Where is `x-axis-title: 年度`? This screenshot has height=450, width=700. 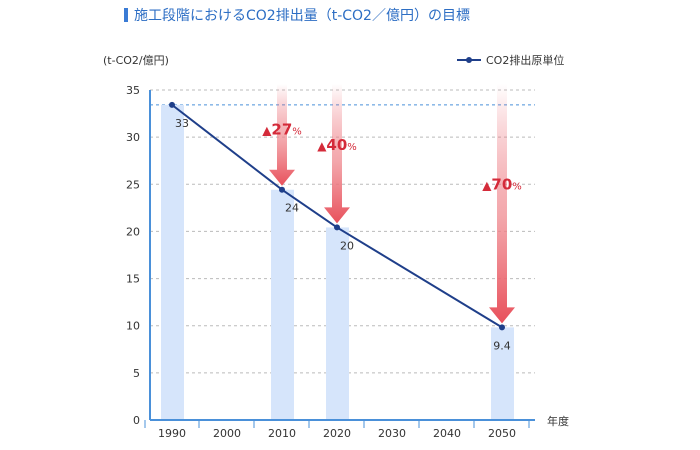 x-axis-title: 年度 is located at coordinates (558, 421).